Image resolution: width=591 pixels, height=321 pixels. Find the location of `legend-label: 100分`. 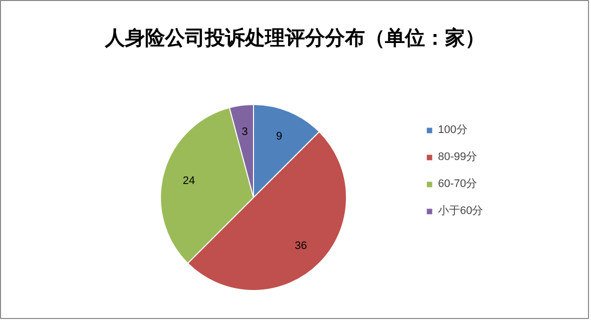

legend-label: 100分 is located at coordinates (453, 130).